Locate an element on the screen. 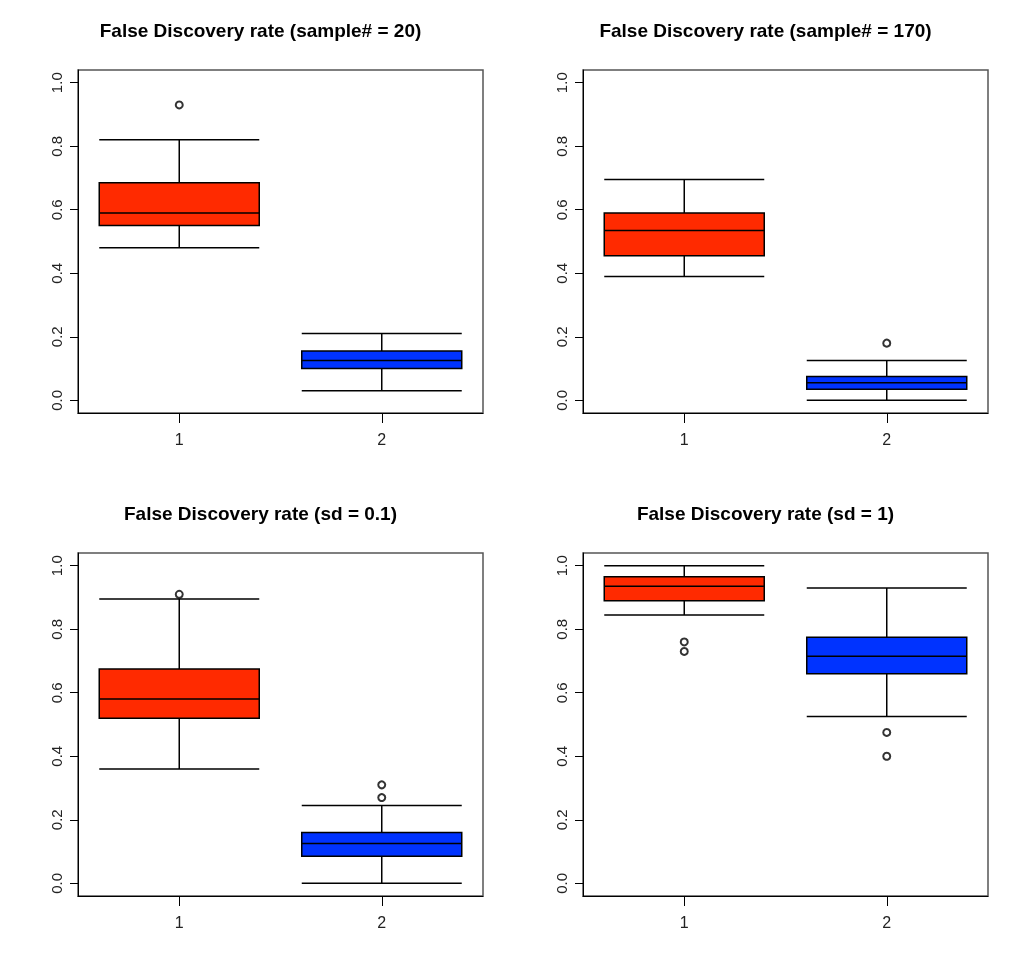 The image size is (1026, 974). chart-title: False Discovery rate (sd = 1) is located at coordinates (765, 513).